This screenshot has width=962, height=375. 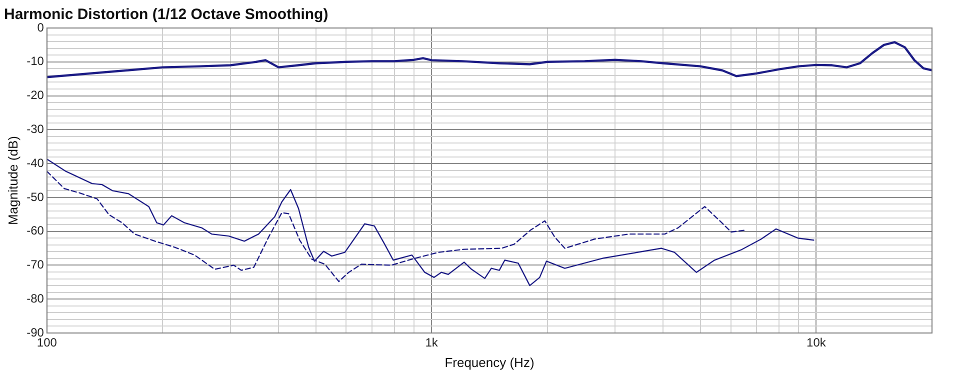 What do you see at coordinates (489, 362) in the screenshot?
I see `x-axis-title: Frequency (Hz)` at bounding box center [489, 362].